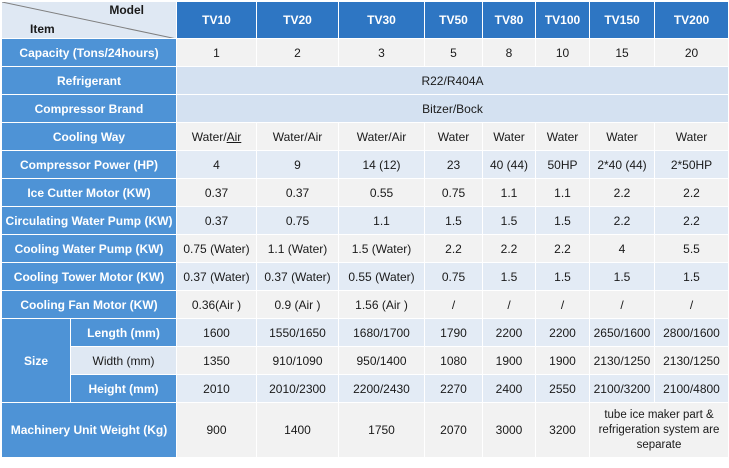 This screenshot has width=729, height=468. What do you see at coordinates (297, 52) in the screenshot?
I see `cell: 2` at bounding box center [297, 52].